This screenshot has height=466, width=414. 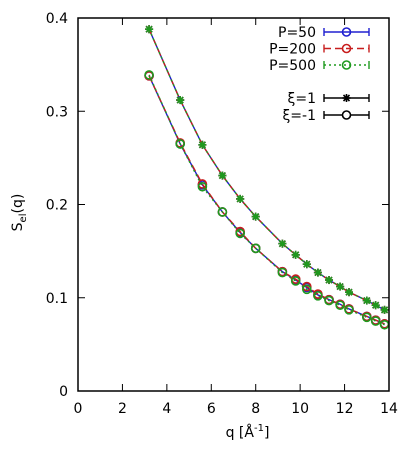 What do you see at coordinates (63, 392) in the screenshot?
I see `y-tick-label: 0` at bounding box center [63, 392].